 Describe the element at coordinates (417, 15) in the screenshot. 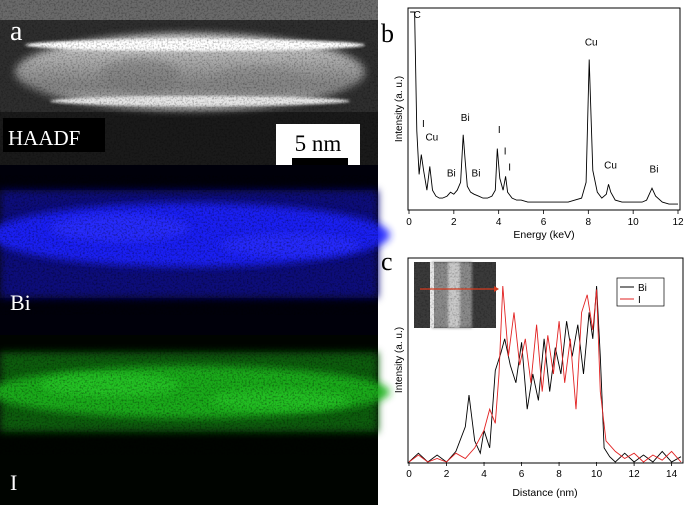

I see `panel-b-peak-label: C` at that location.